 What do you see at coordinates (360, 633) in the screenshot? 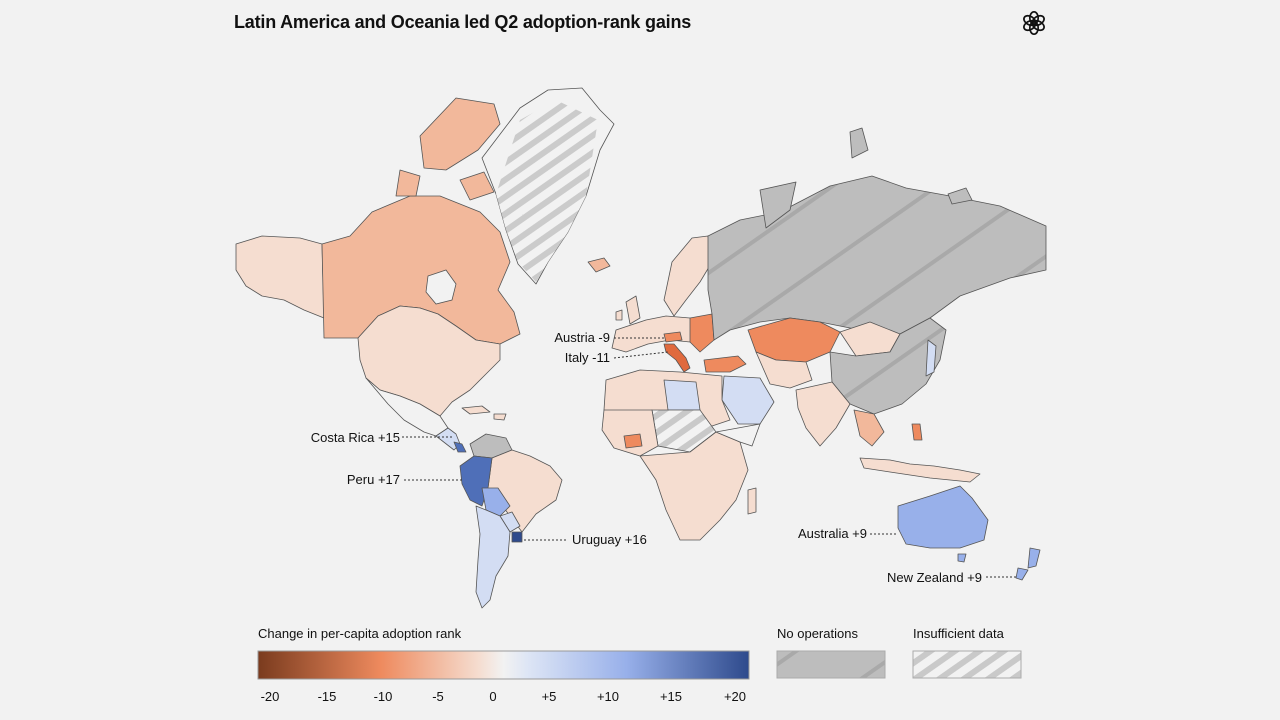
I see `legend-title: Change in per-capita adoption rank` at bounding box center [360, 633].